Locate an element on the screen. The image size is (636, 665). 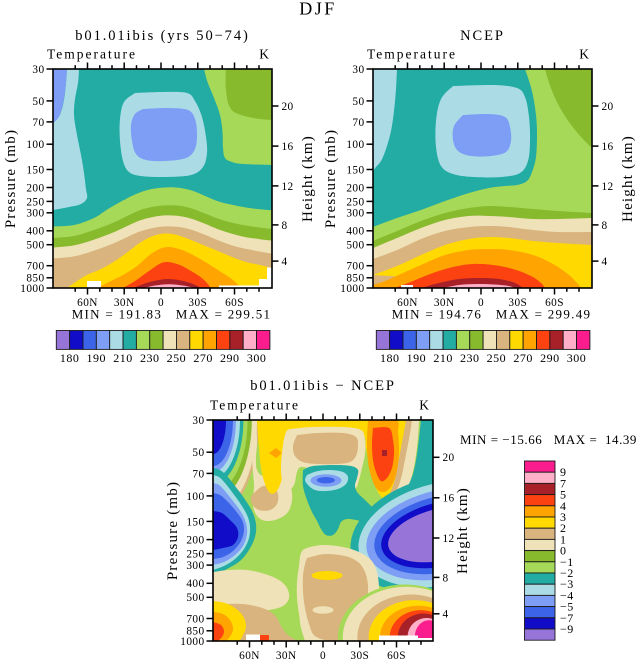
svg-text: 9 is located at coordinates (563, 472).